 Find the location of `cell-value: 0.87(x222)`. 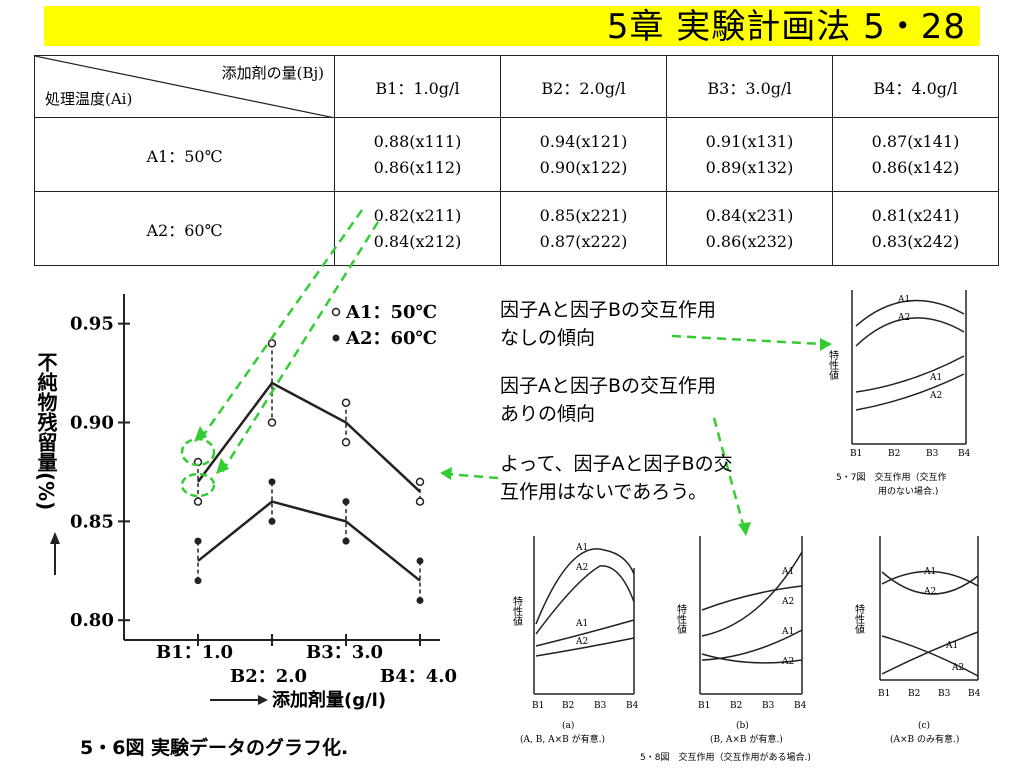

cell-value: 0.87(x222) is located at coordinates (583, 241).